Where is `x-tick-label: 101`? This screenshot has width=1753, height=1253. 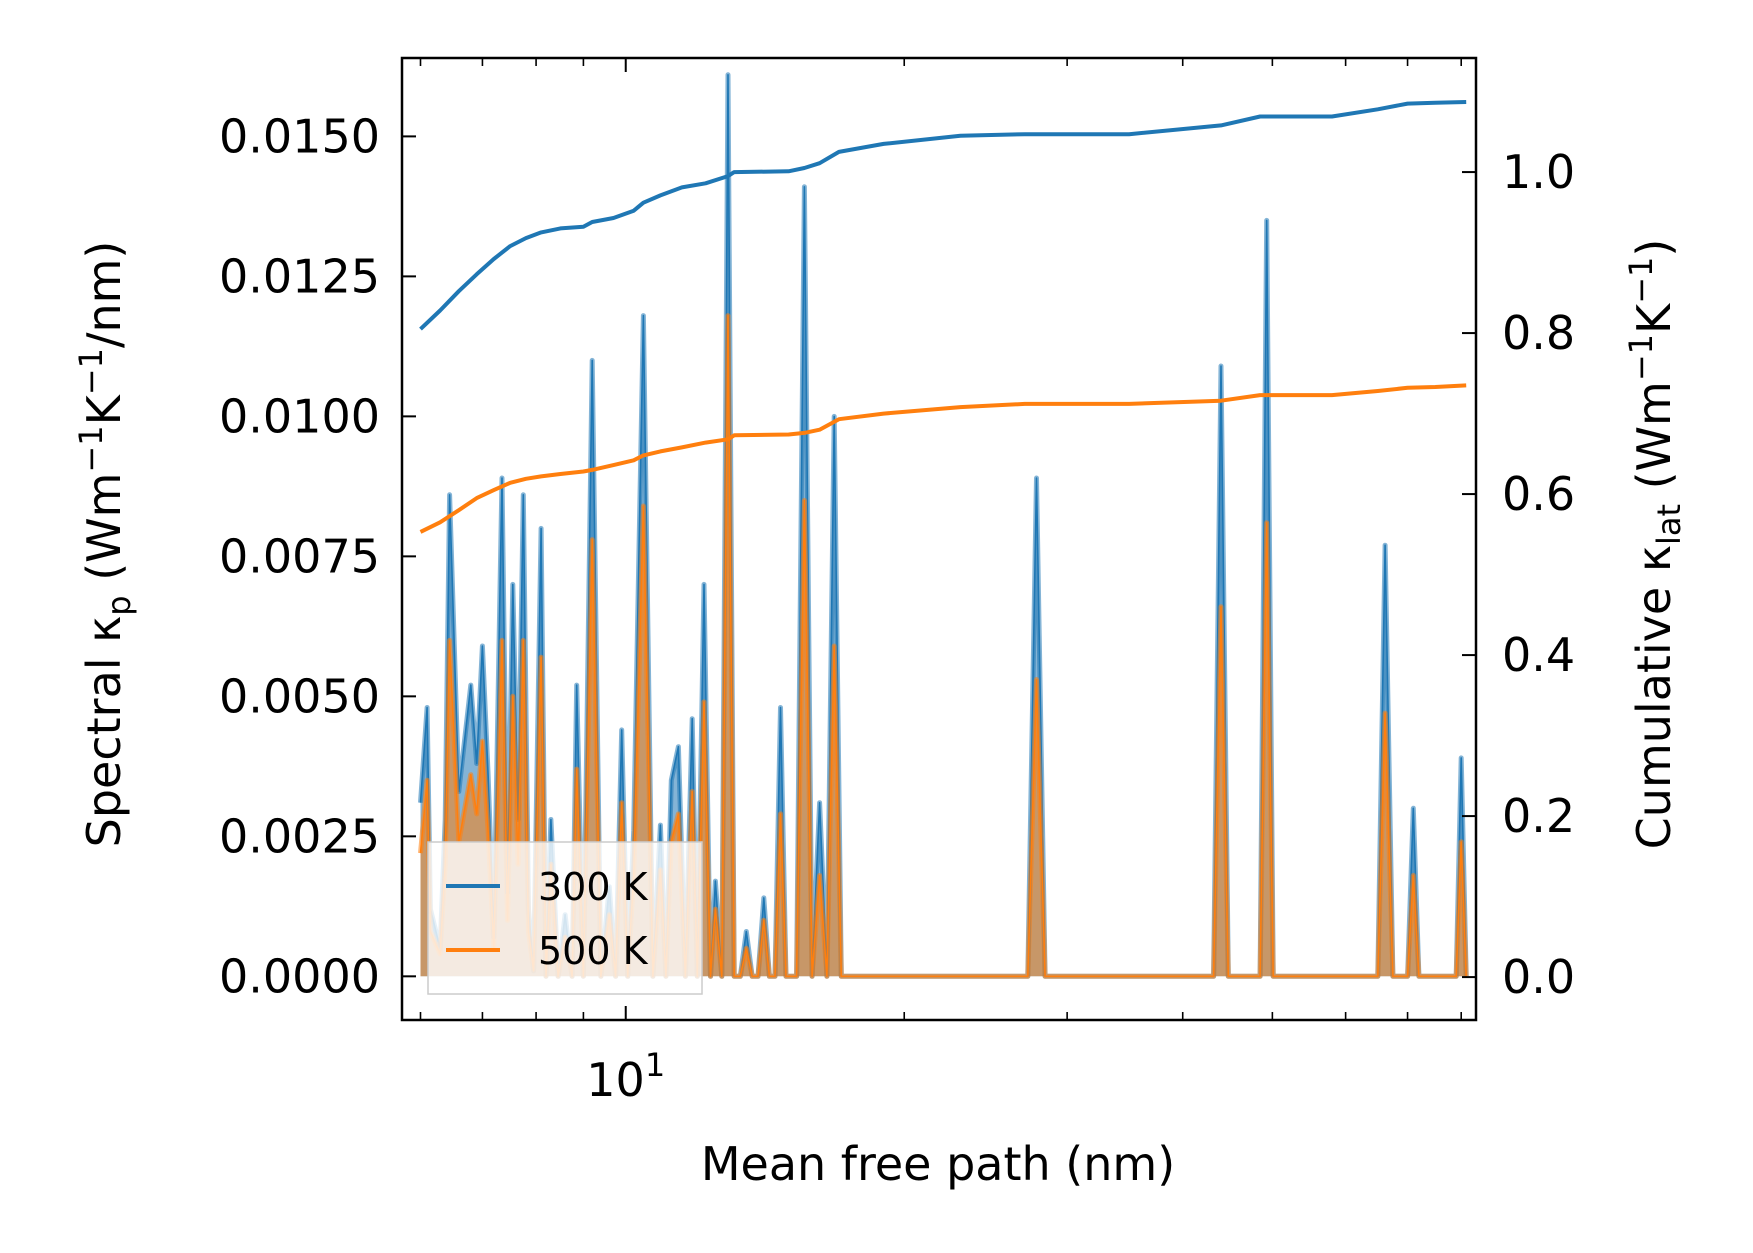
x-tick-label: 101 is located at coordinates (625, 1076).